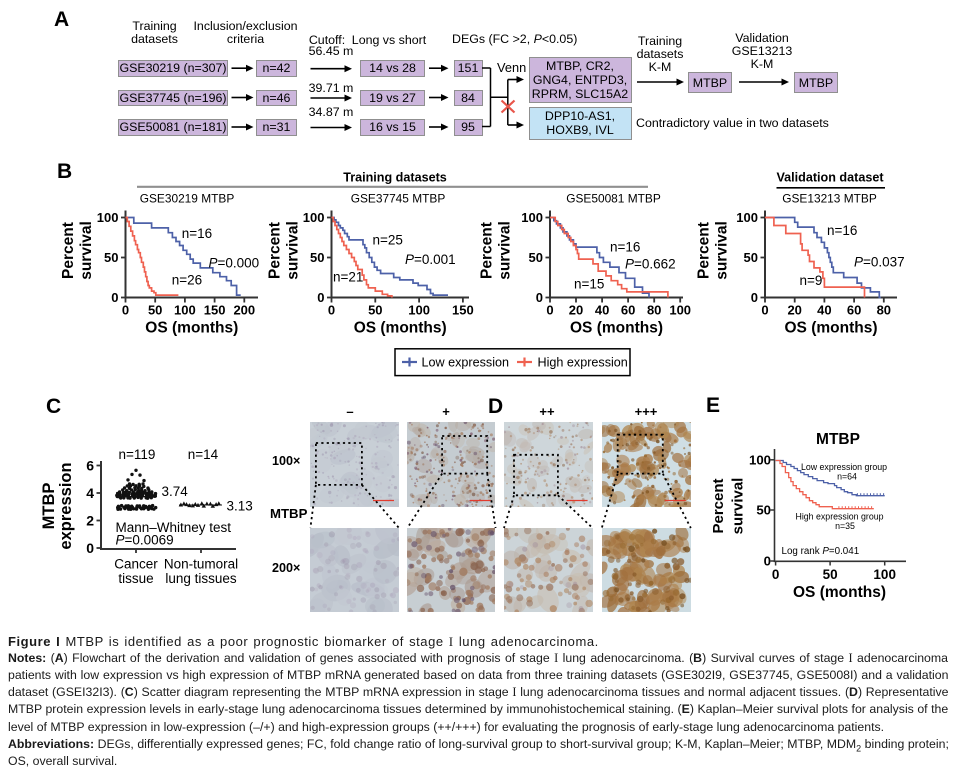  What do you see at coordinates (845, 526) in the screenshot?
I see `svg-text: n=35` at bounding box center [845, 526].